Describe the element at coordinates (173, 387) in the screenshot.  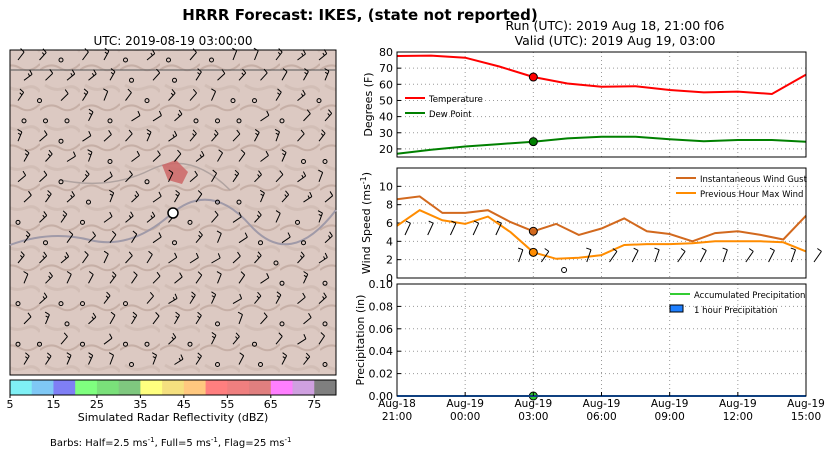
I see `colorbar` at that location.